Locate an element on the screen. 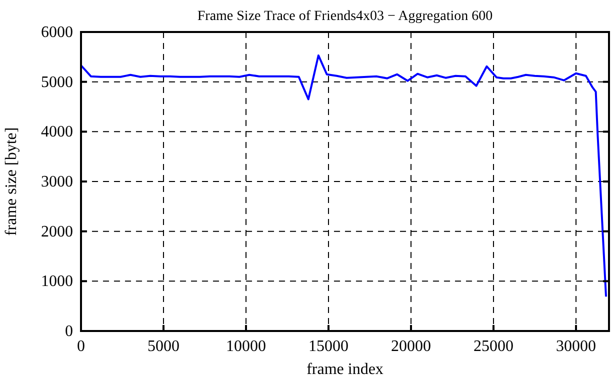 Image resolution: width=611 pixels, height=380 pixels. y-tick-label: 6000 is located at coordinates (57, 32).